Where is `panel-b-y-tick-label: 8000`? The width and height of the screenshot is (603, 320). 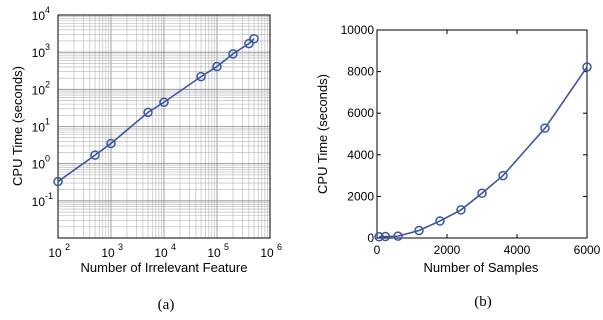
panel-b-y-tick-label: 8000 is located at coordinates (360, 72).